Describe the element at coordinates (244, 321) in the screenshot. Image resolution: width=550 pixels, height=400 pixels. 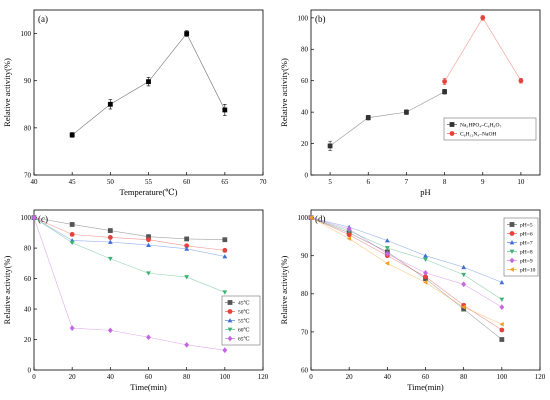
I see `legend-label: 55℃` at that location.